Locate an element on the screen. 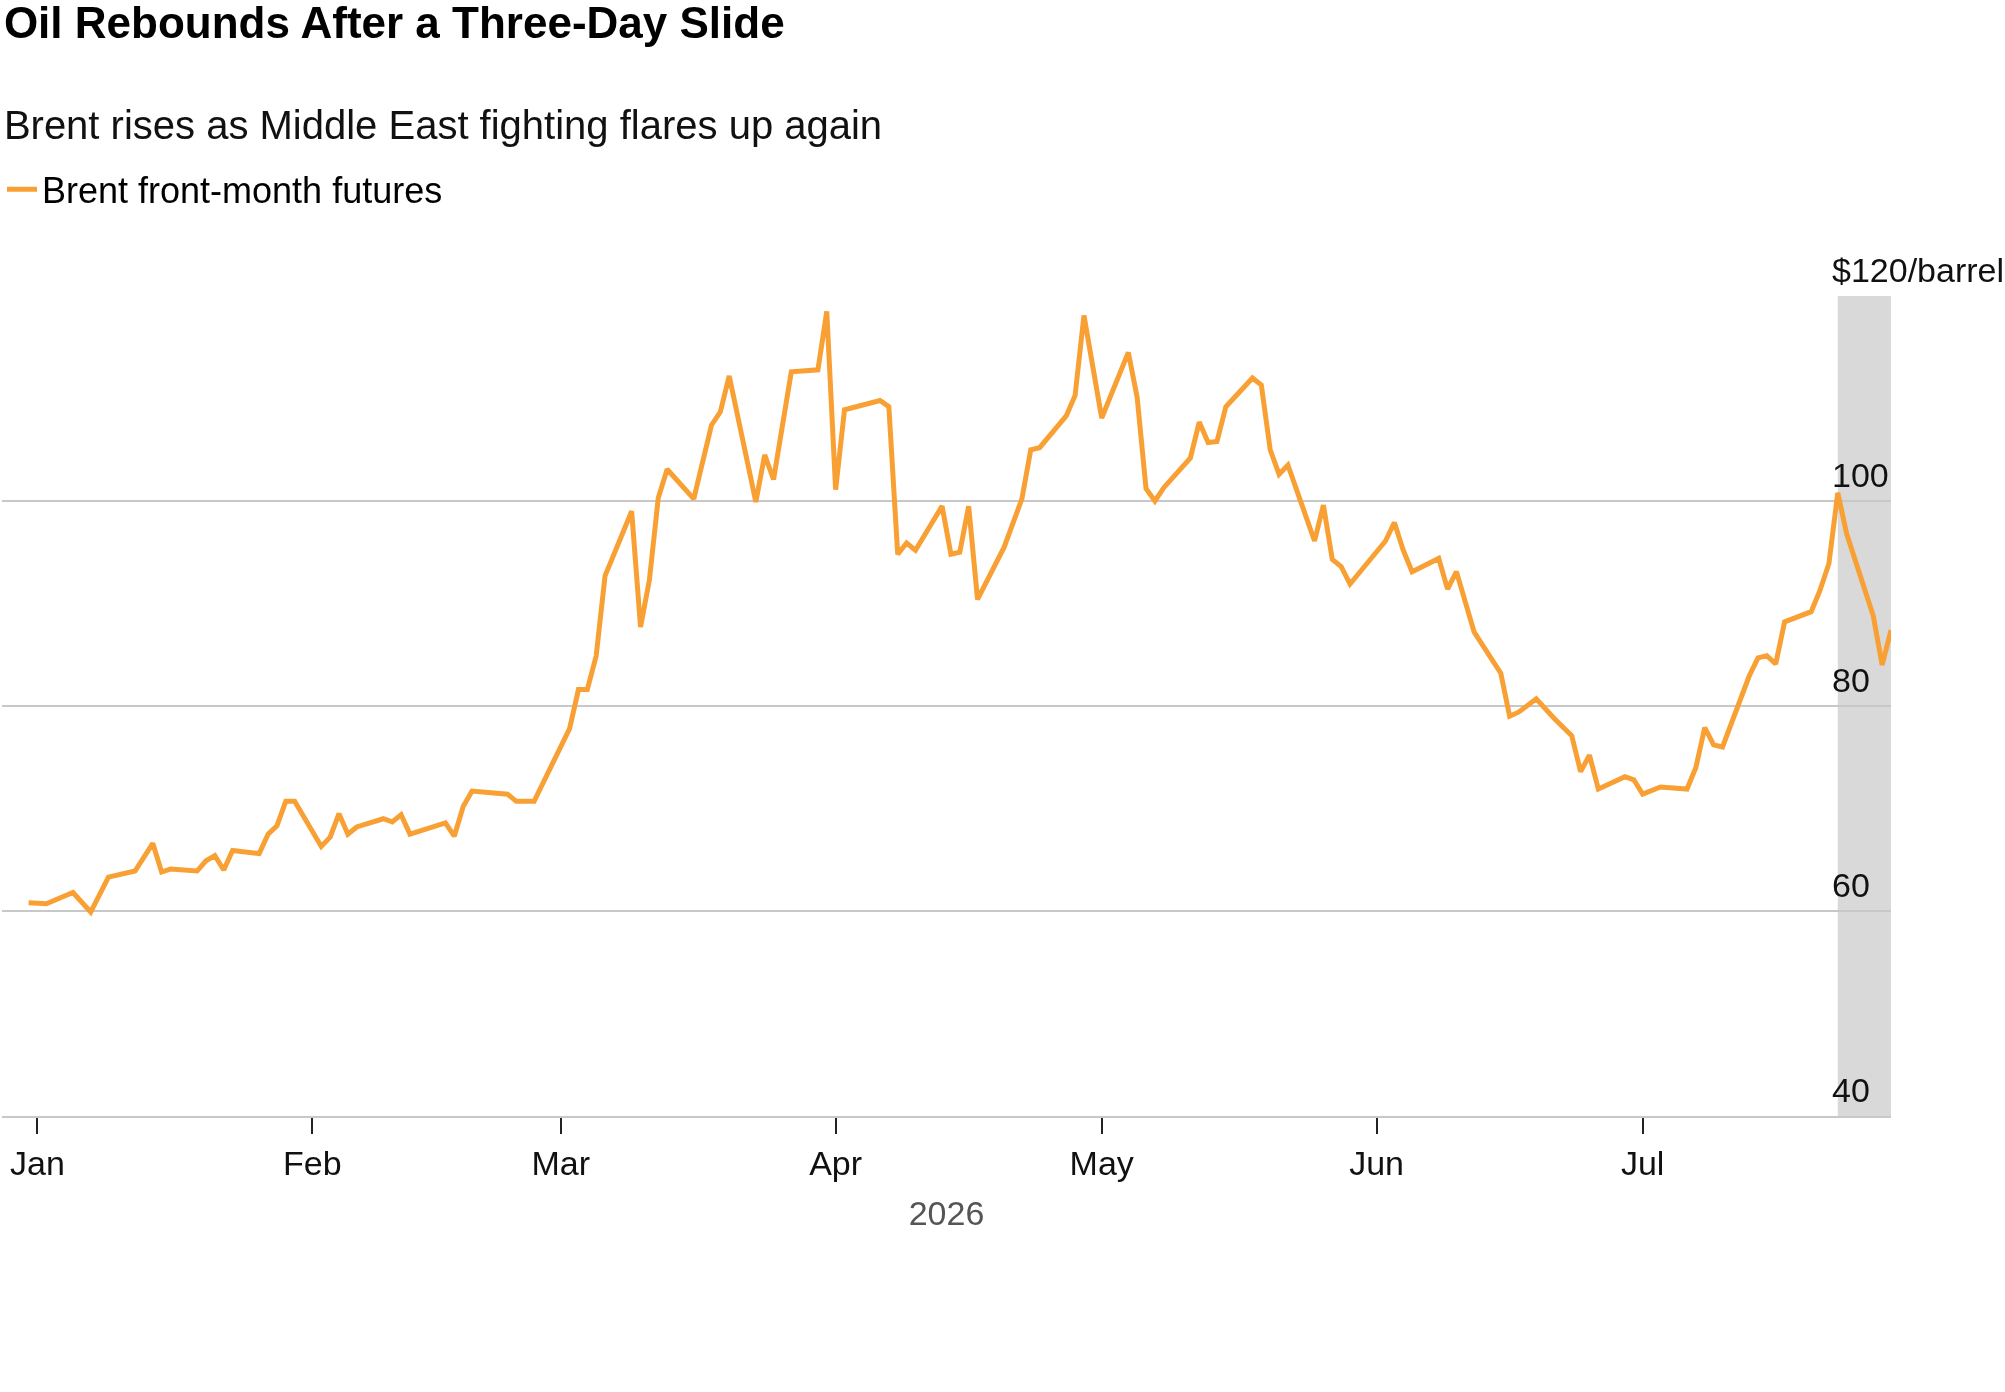 This screenshot has height=1392, width=2005. x-tick-label: Jun is located at coordinates (1377, 1162).